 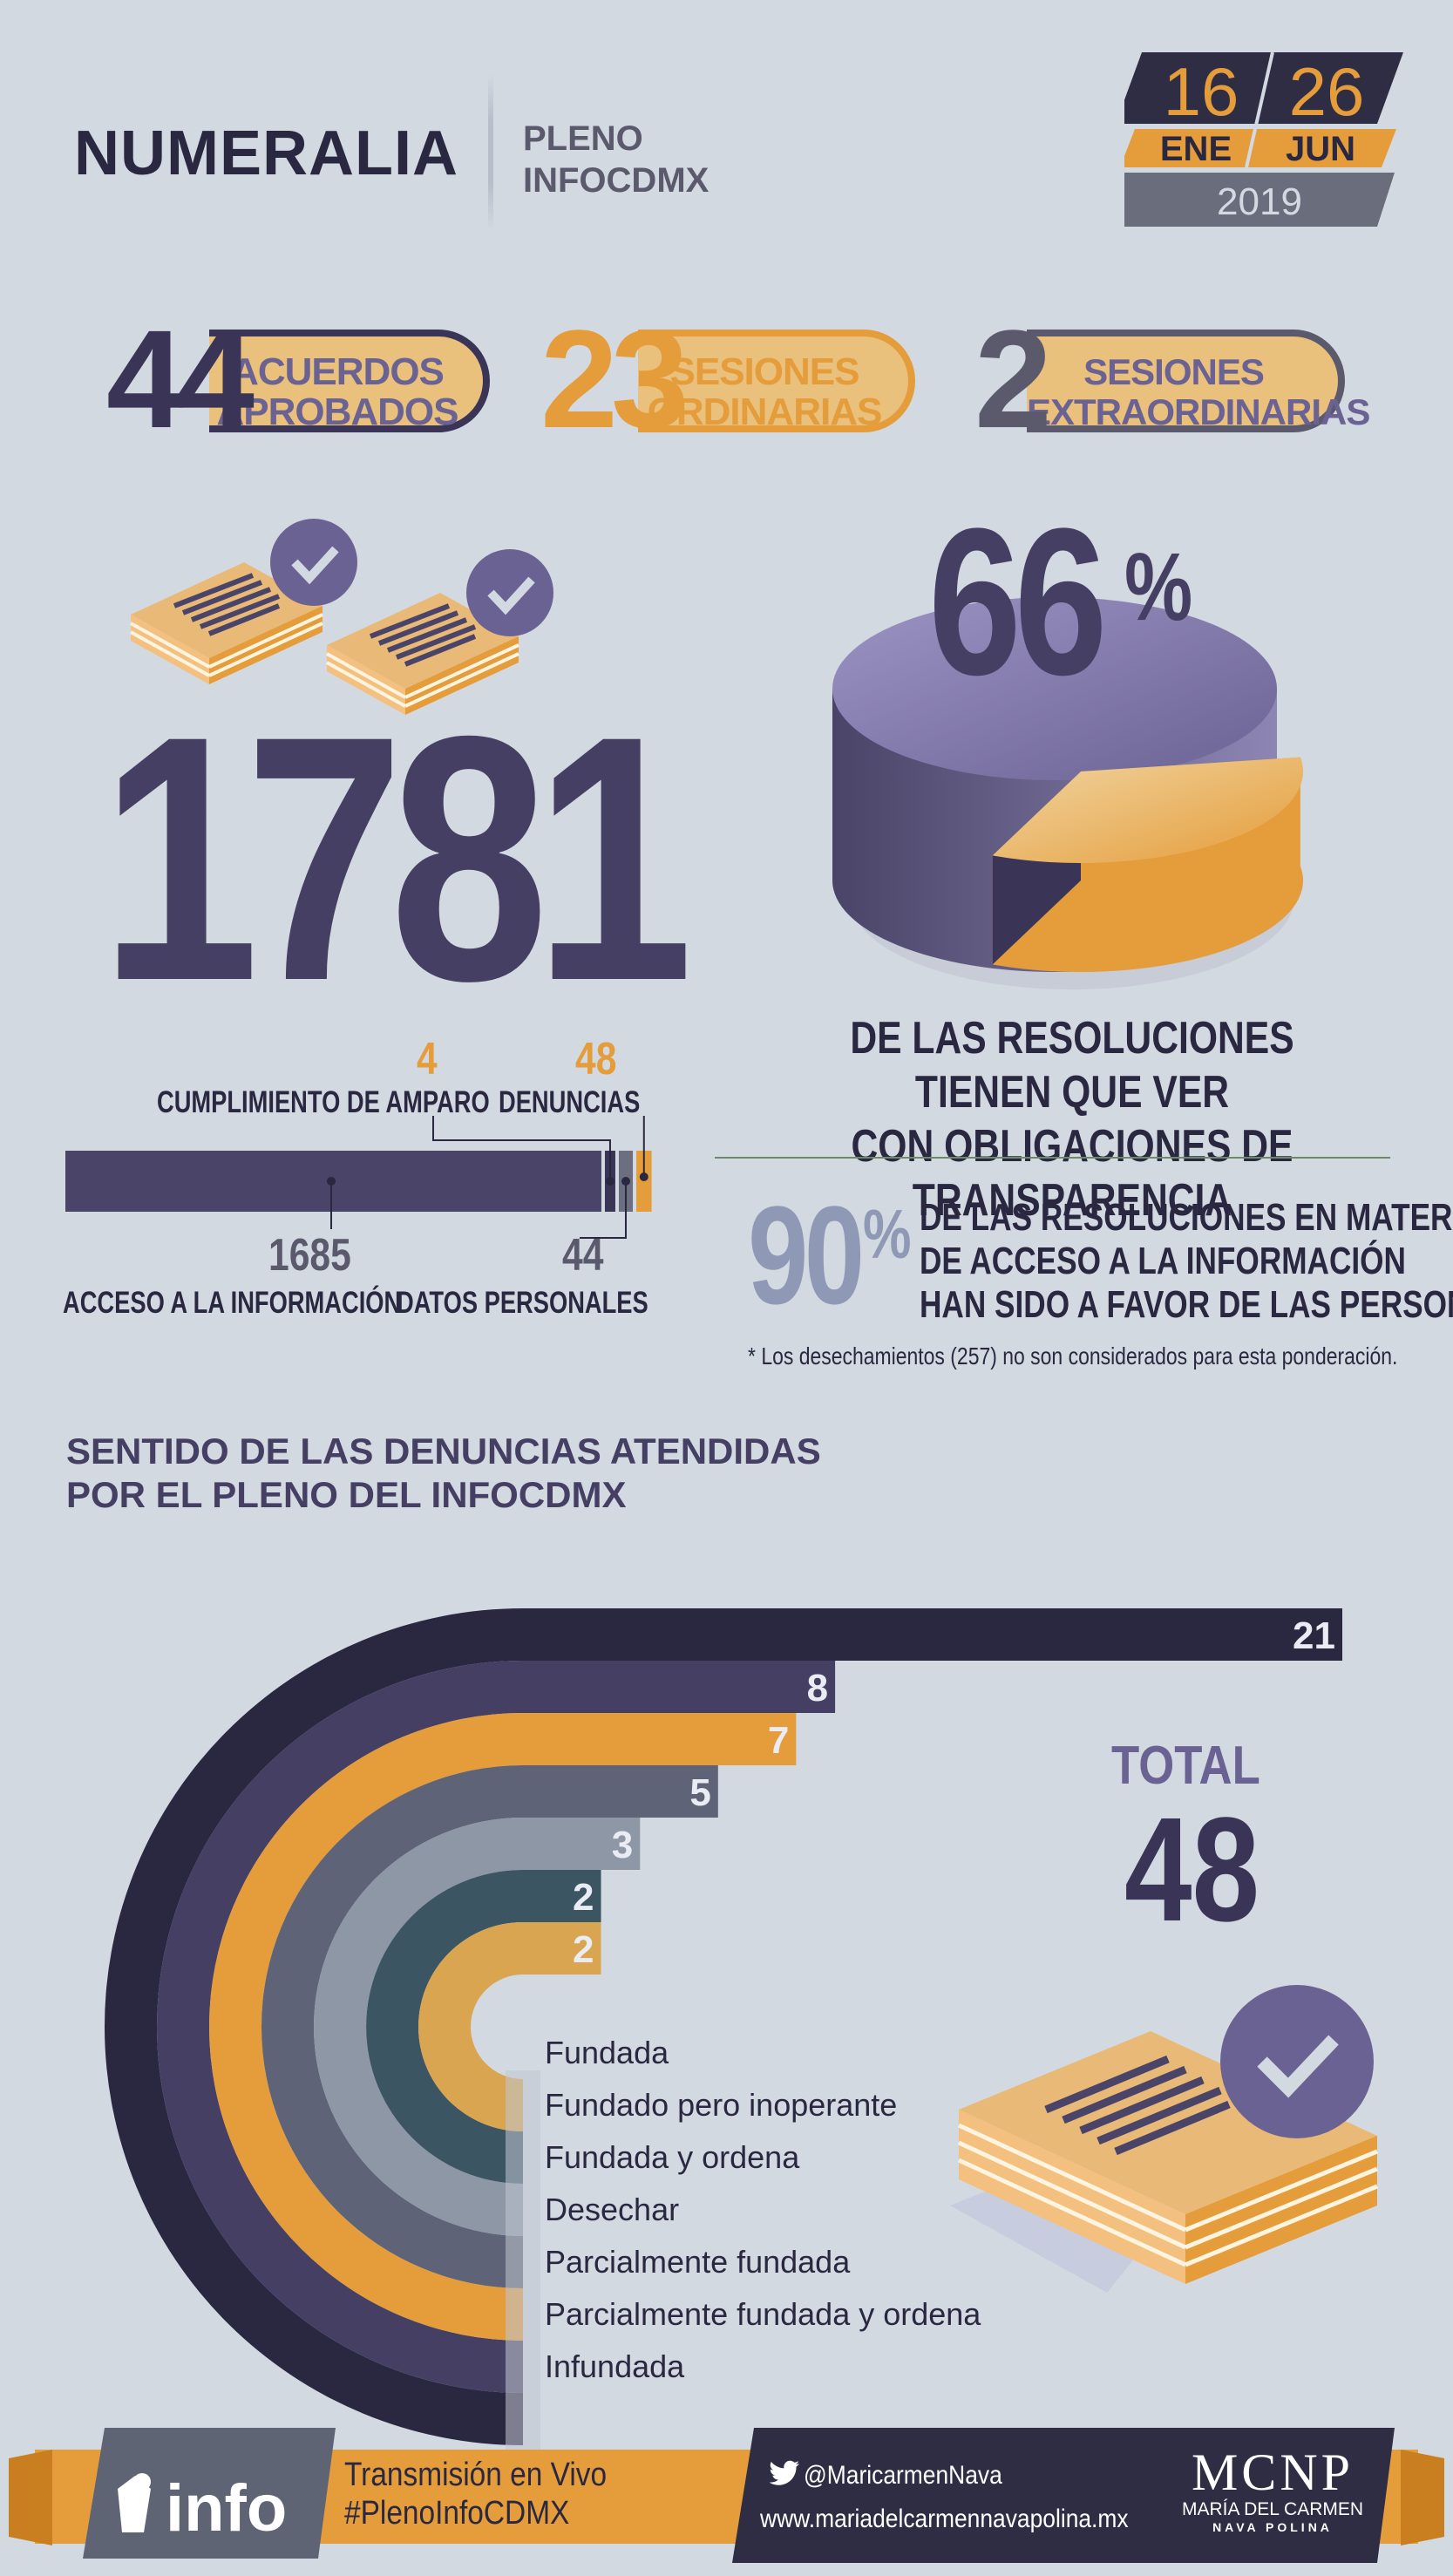 I want to click on cumplimiento-value: 4, so click(x=427, y=1059).